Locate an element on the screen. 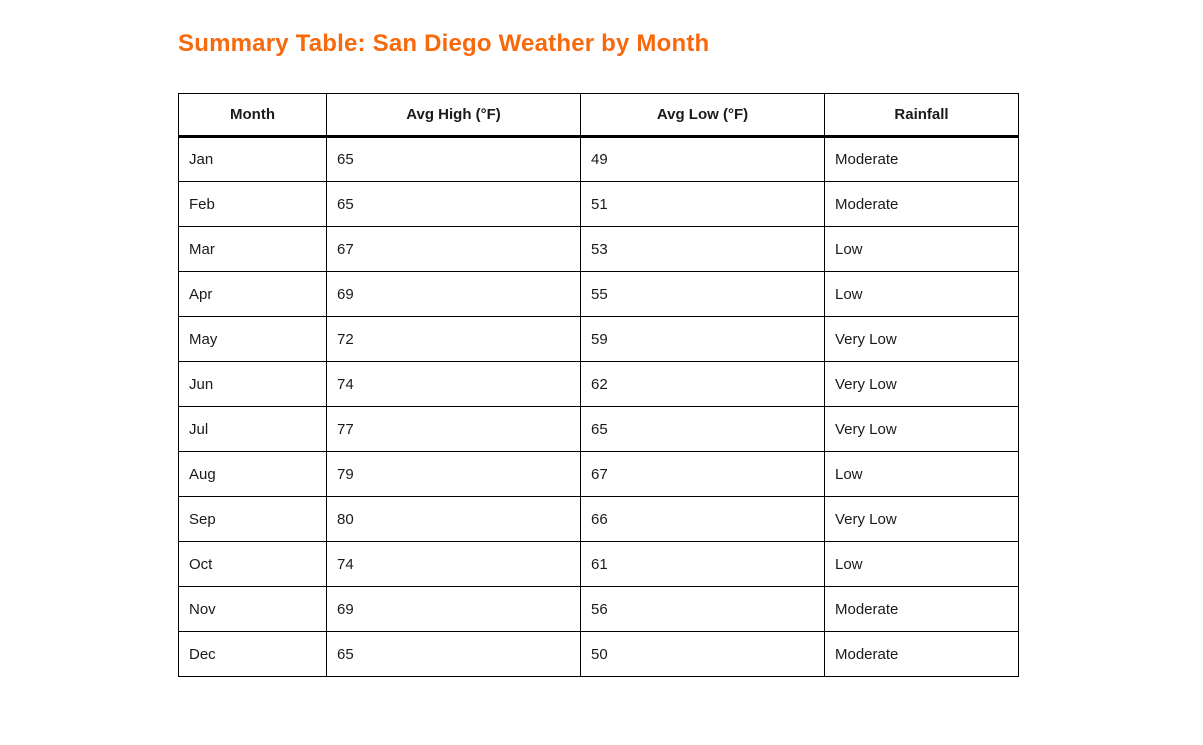  cell-month: Jun is located at coordinates (252, 384).